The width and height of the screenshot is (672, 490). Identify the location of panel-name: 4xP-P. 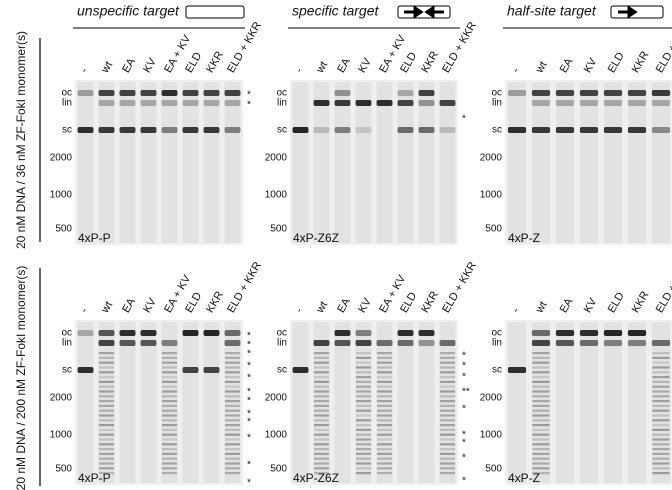
(94, 238).